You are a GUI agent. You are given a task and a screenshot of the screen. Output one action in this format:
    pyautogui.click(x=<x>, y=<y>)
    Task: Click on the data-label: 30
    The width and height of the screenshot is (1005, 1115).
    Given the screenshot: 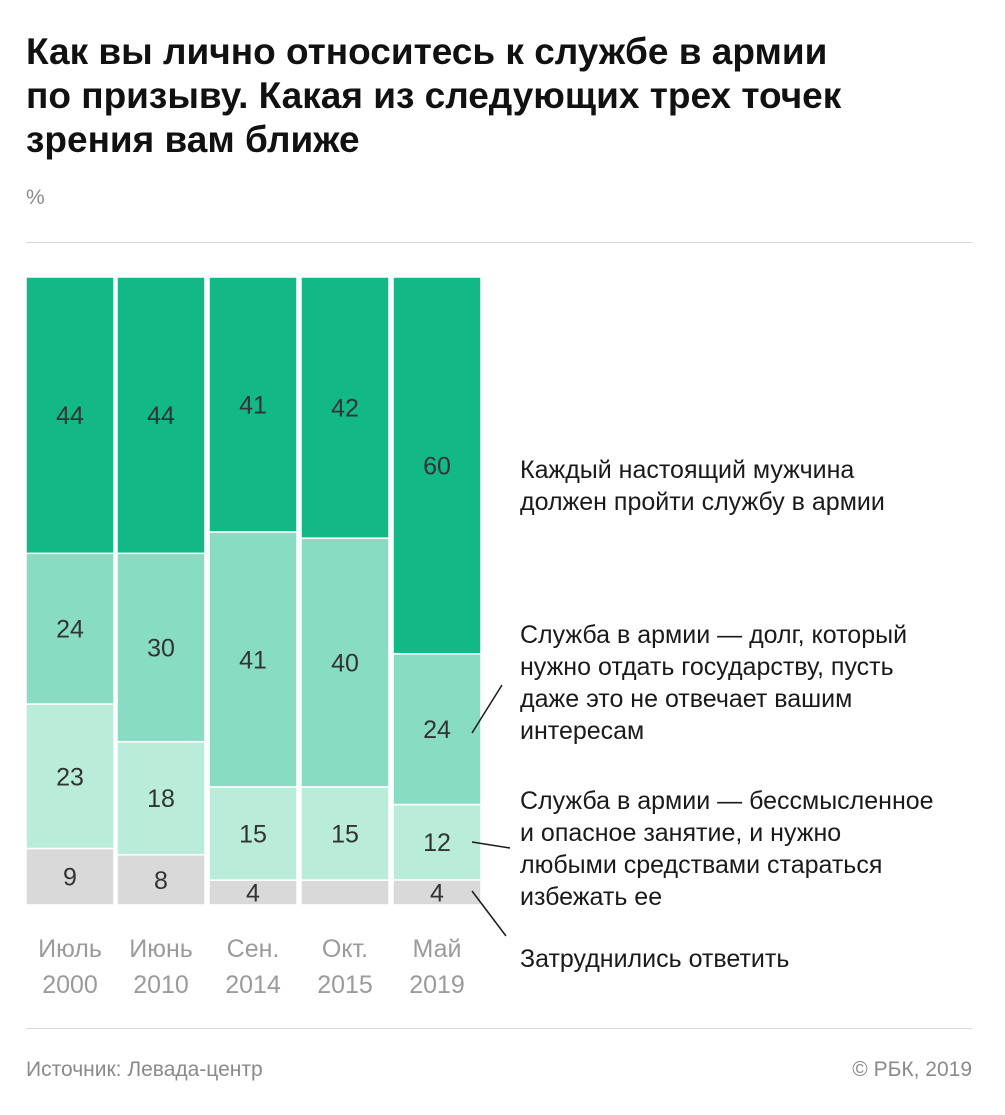 What is the action you would take?
    pyautogui.click(x=161, y=649)
    